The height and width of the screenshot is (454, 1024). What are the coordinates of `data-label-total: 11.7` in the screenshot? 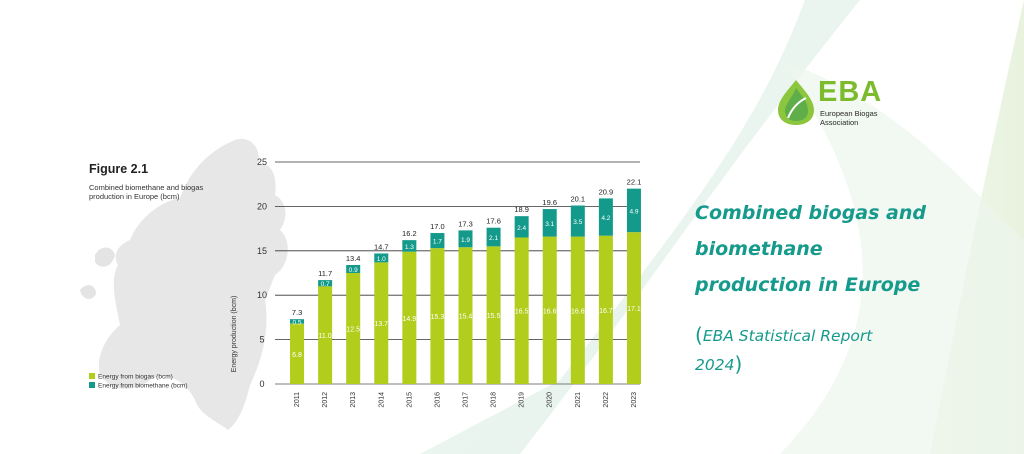 It's located at (325, 273).